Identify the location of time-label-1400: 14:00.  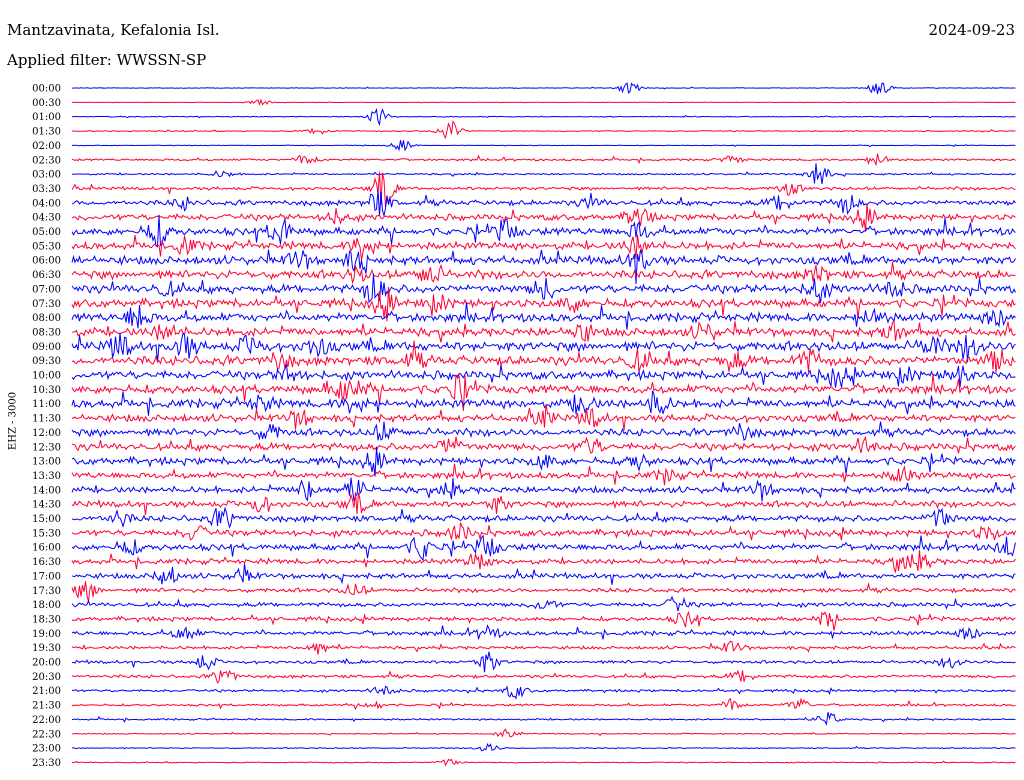
(46, 490).